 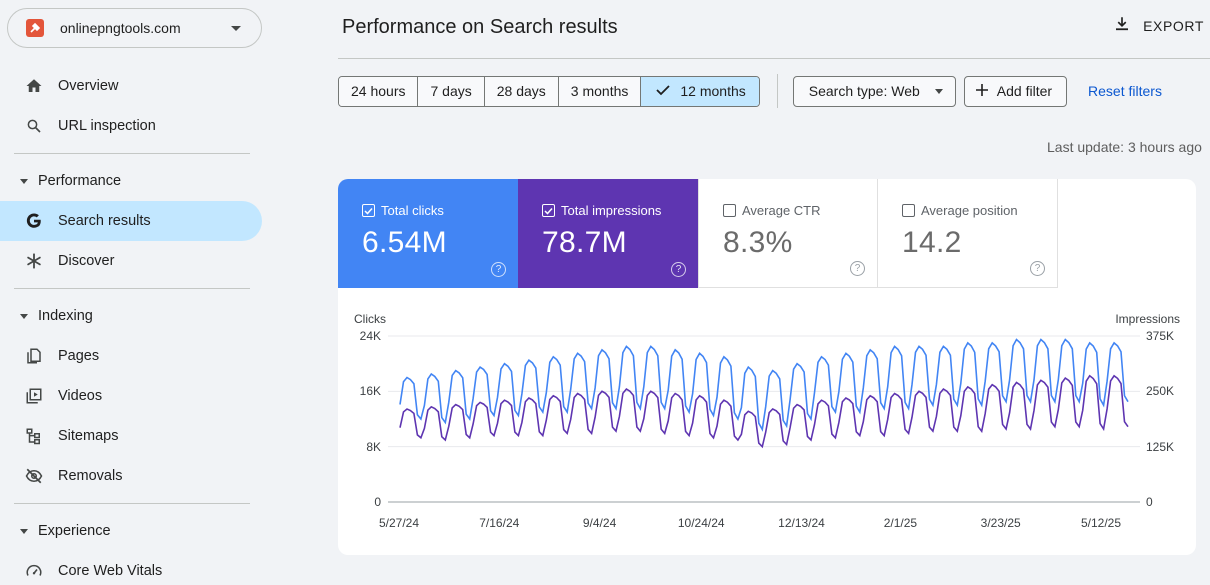 I want to click on video-icon, so click(x=34, y=396).